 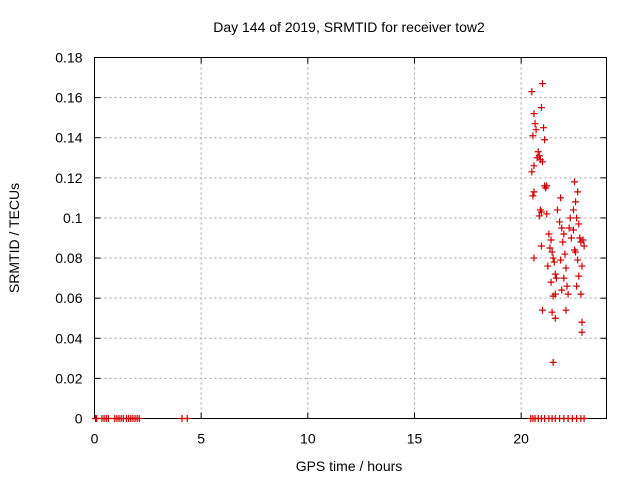 What do you see at coordinates (415, 439) in the screenshot?
I see `x-tick-label: 15` at bounding box center [415, 439].